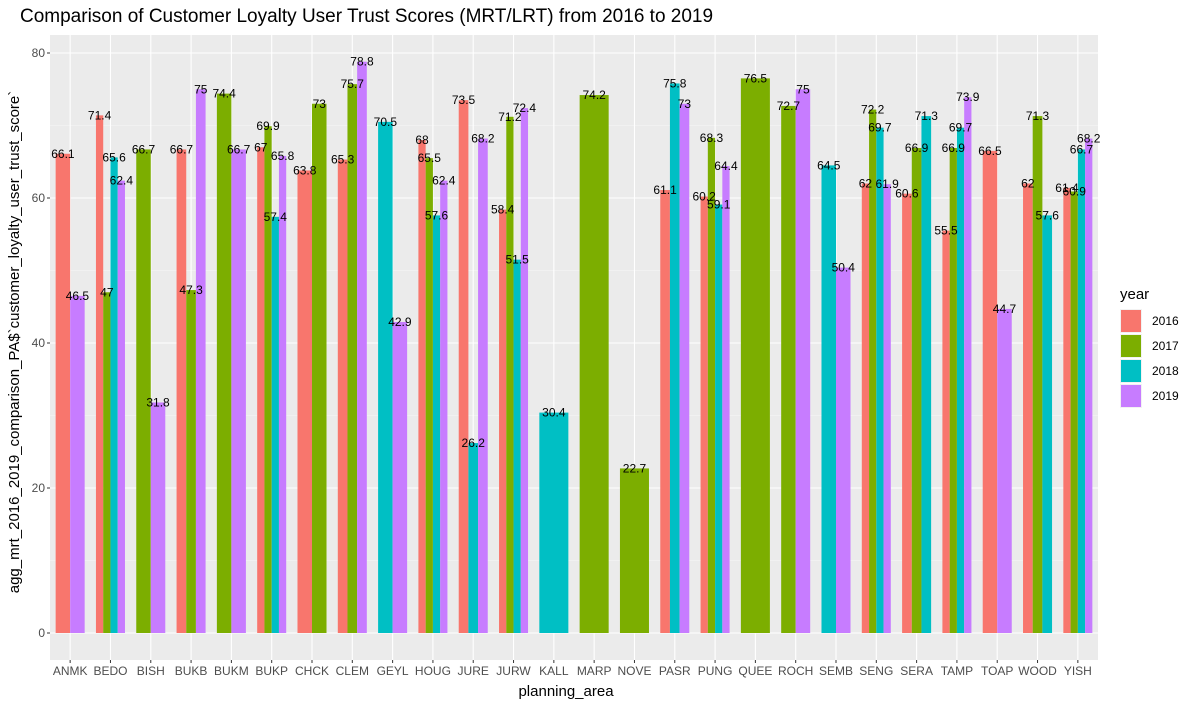  I want to click on data-label-TOAP-2016: 66.5, so click(990, 151).